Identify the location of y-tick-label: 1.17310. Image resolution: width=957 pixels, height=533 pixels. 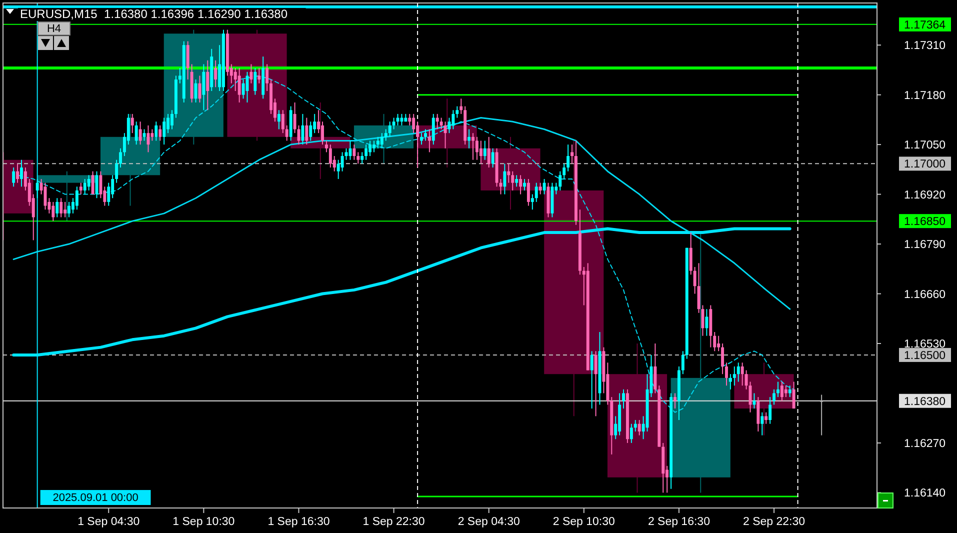
(925, 46).